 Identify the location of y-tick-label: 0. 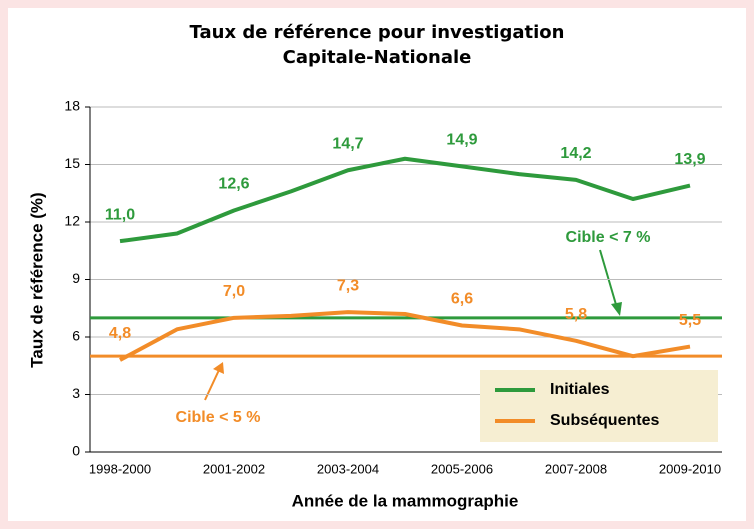
(76, 451).